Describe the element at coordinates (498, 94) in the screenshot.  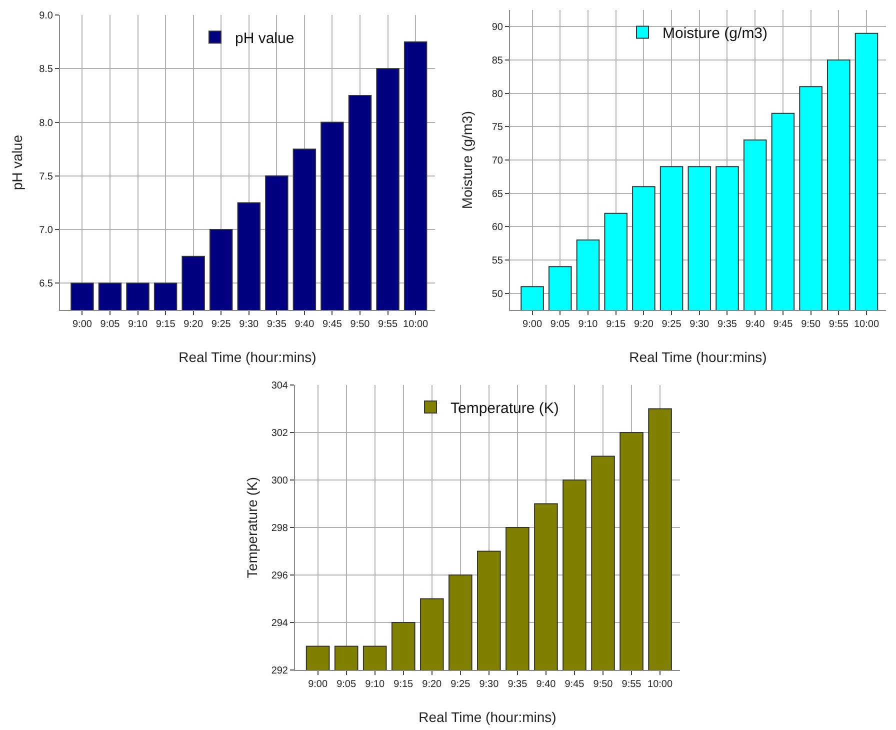
I see `y-tick-label: 80` at that location.